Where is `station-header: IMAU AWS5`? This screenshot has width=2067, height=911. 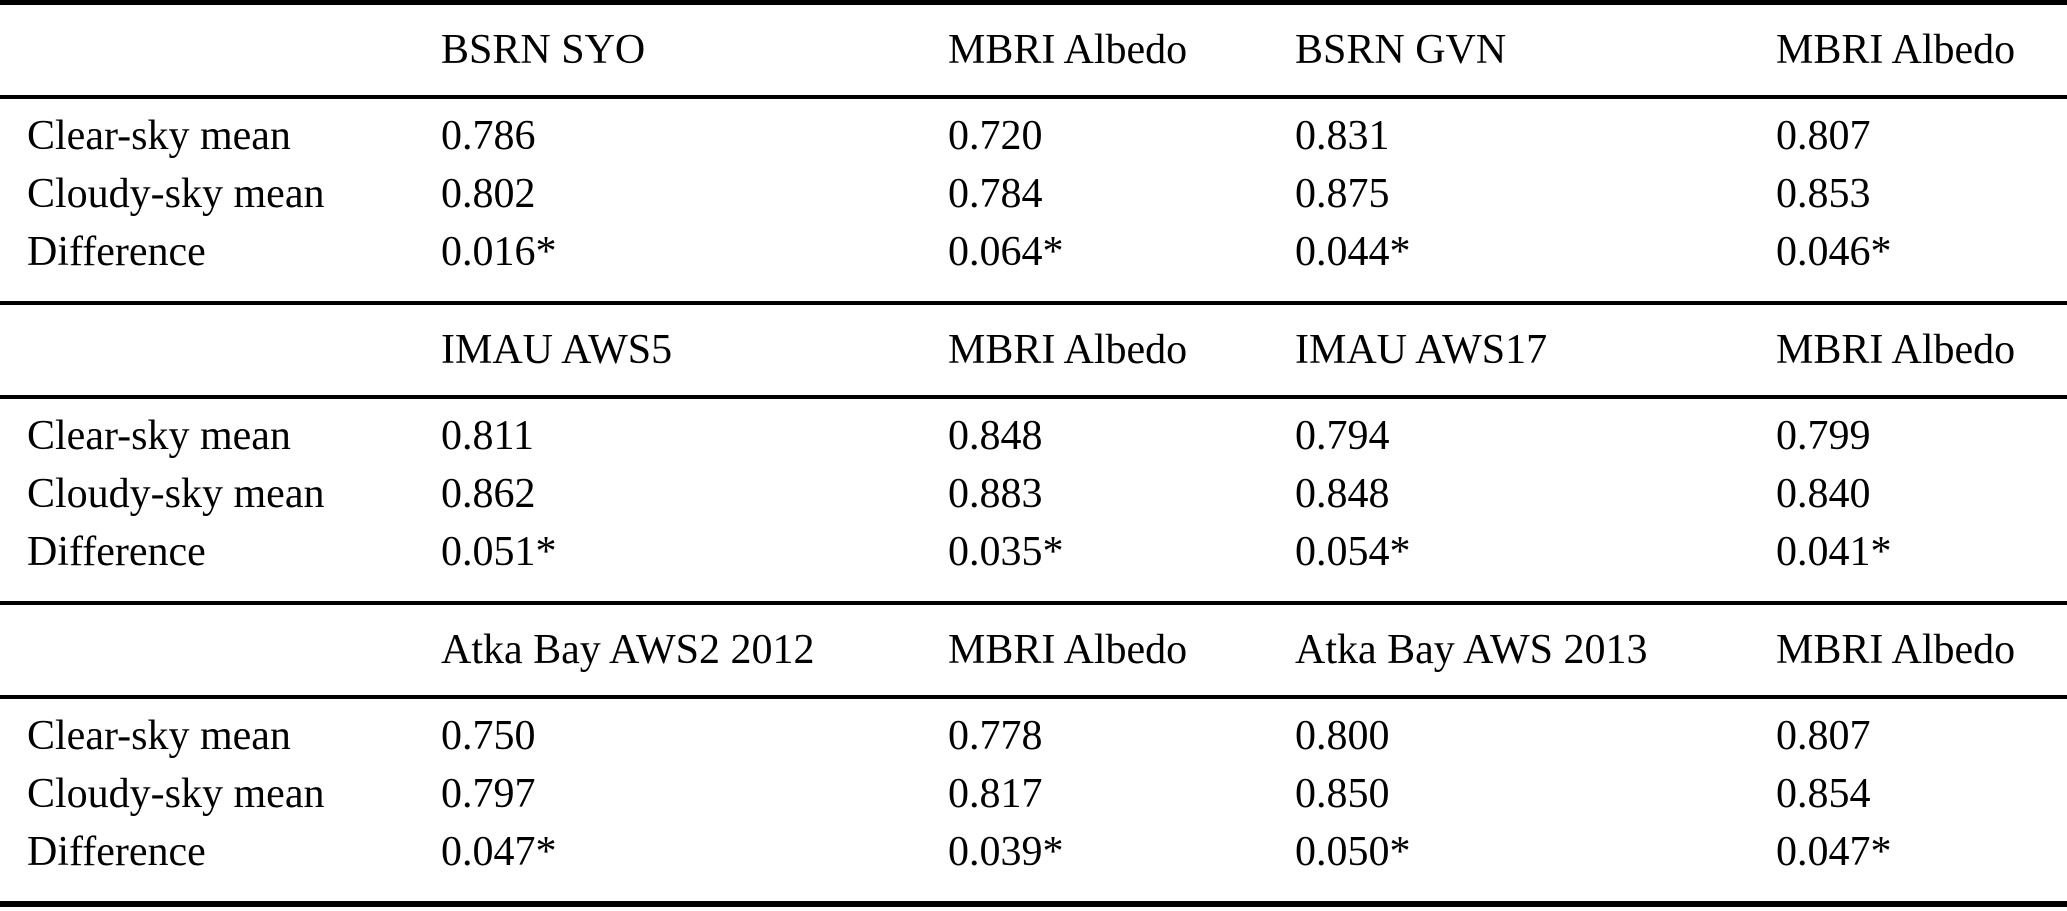 station-header: IMAU AWS5 is located at coordinates (557, 350).